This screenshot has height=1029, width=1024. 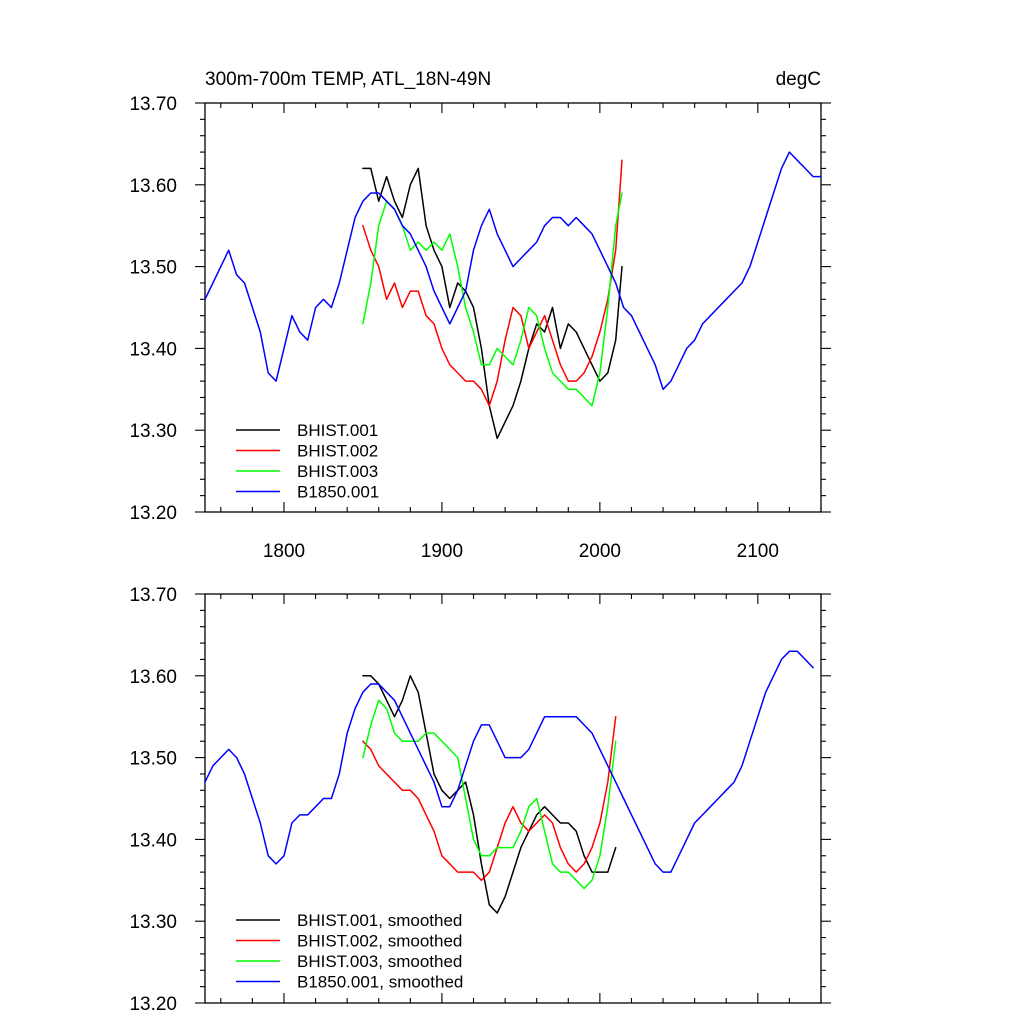 What do you see at coordinates (338, 492) in the screenshot?
I see `legend-label: B1850.001` at bounding box center [338, 492].